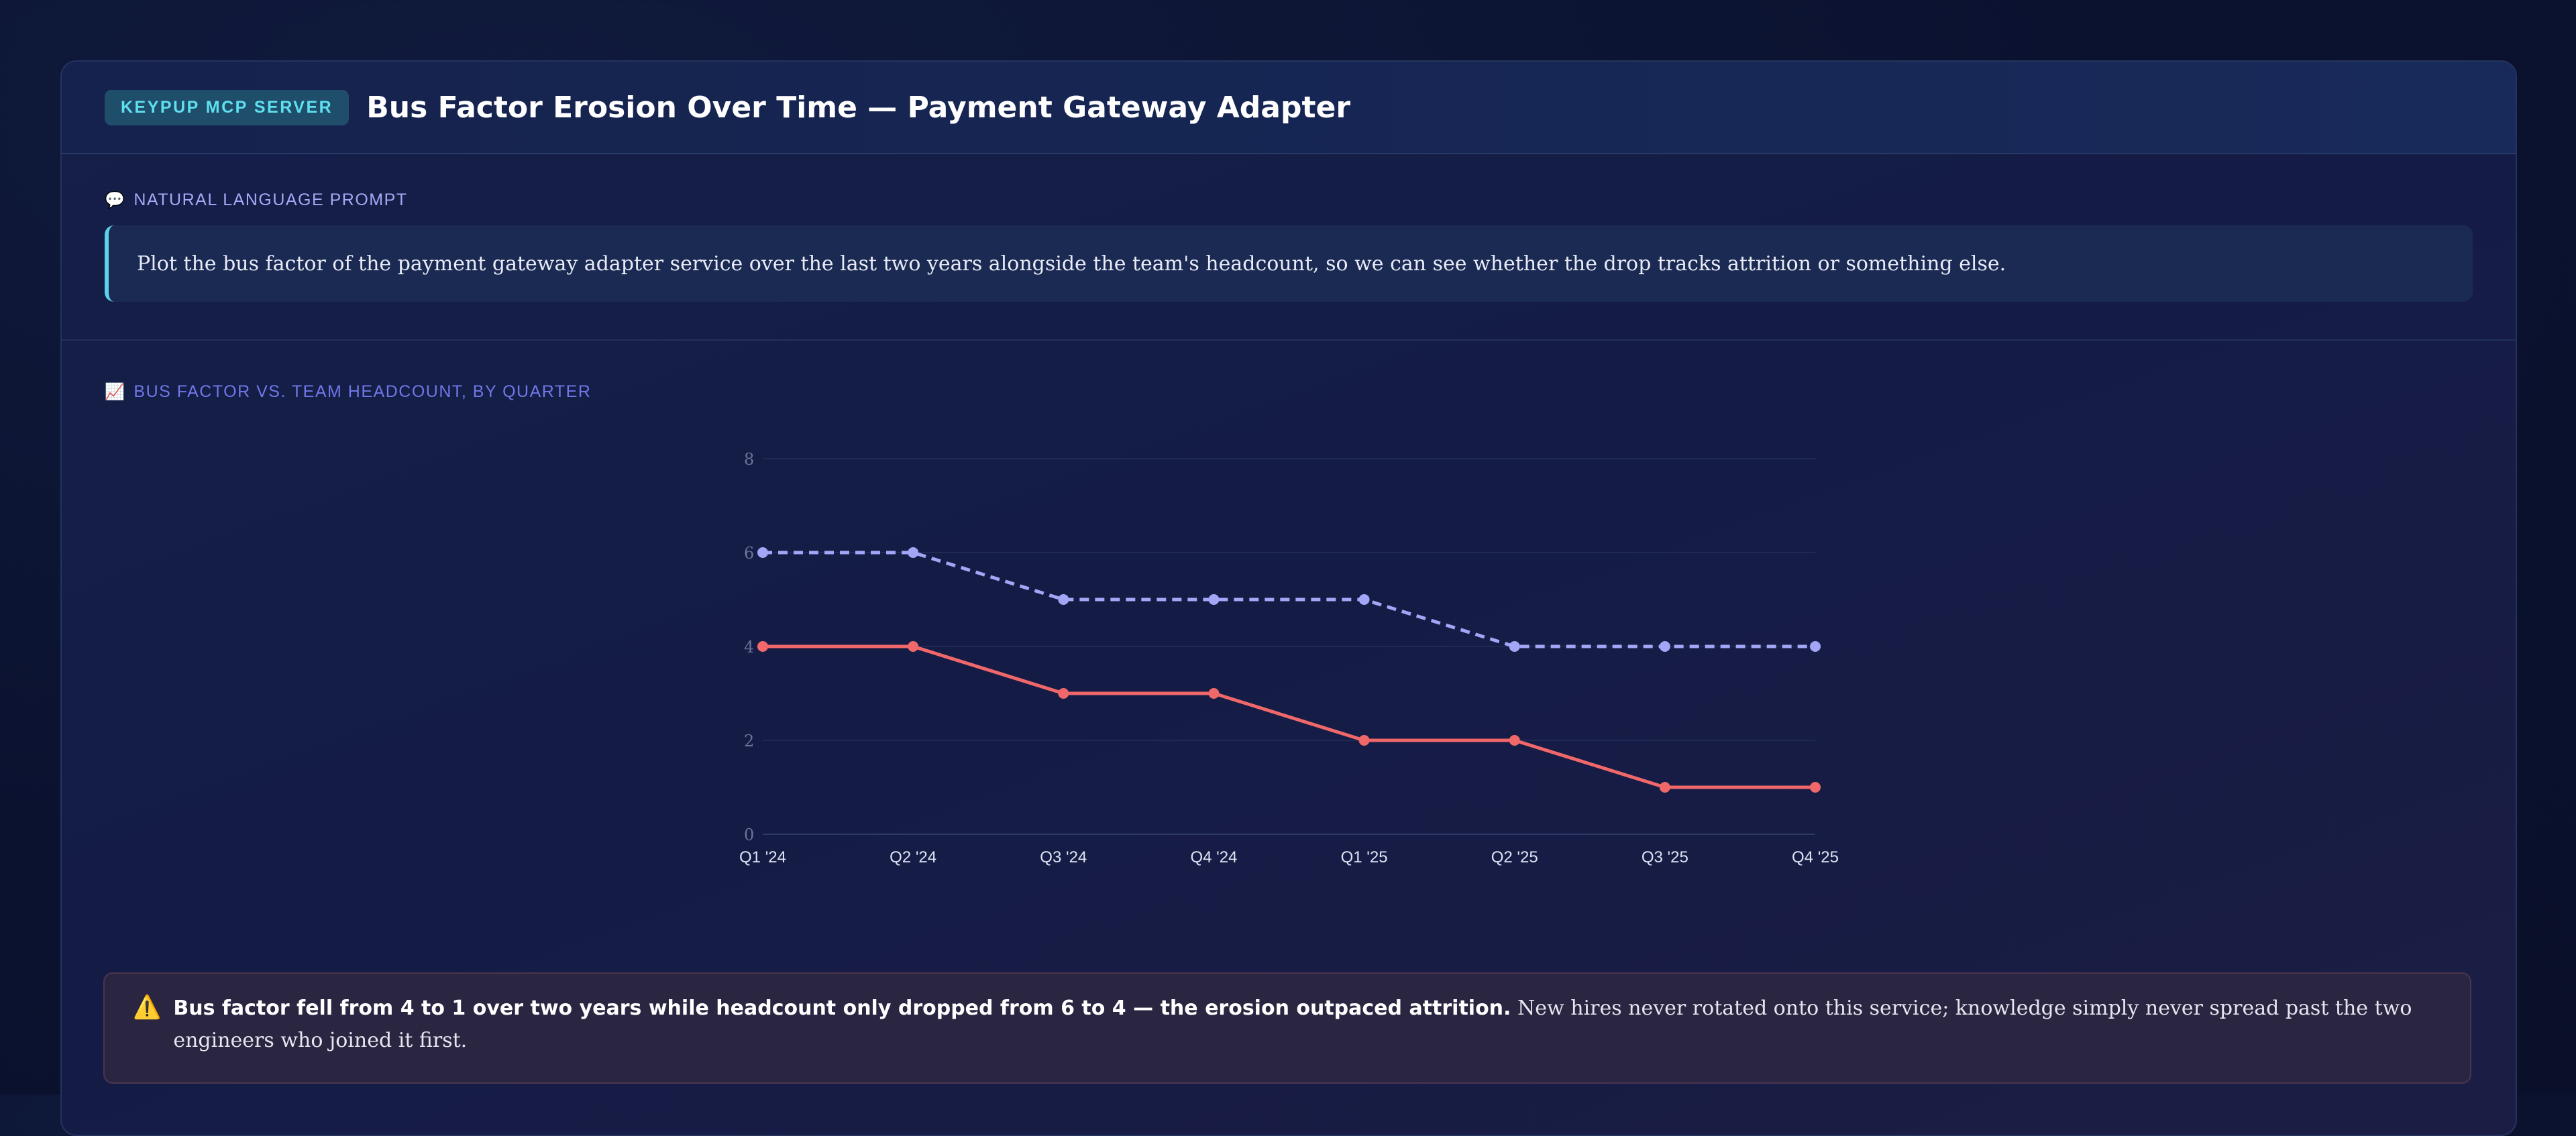  What do you see at coordinates (115, 200) in the screenshot?
I see `speech-bubble-icon: 💬` at bounding box center [115, 200].